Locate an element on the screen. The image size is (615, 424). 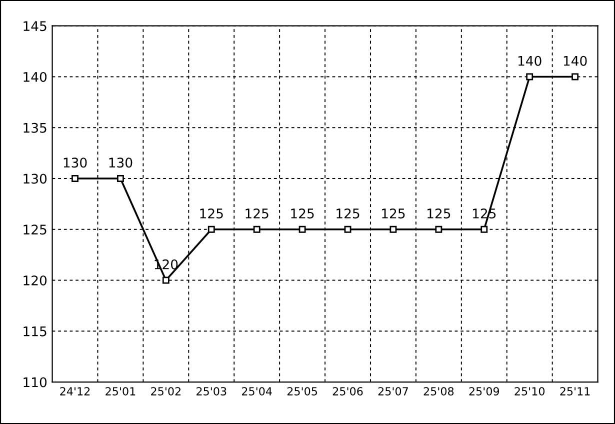
x-tick-label: 25'04 is located at coordinates (257, 391).